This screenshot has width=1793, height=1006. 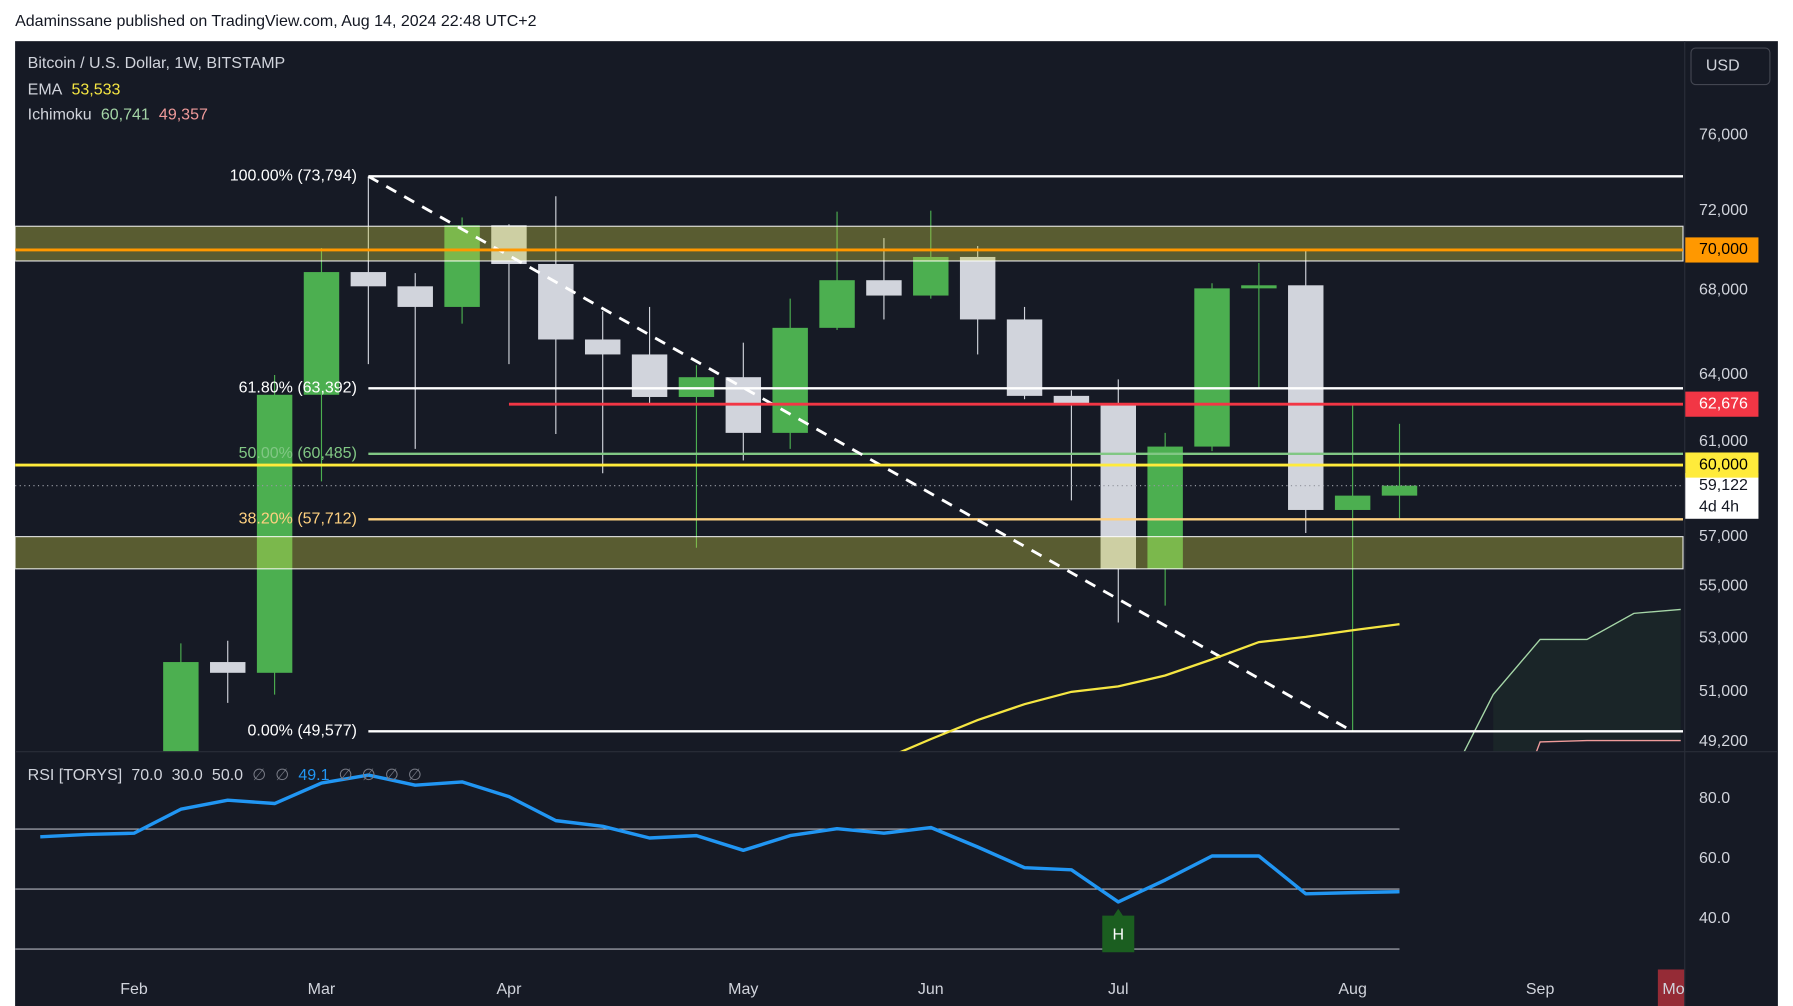 What do you see at coordinates (45, 90) in the screenshot?
I see `legend-name: EMA` at bounding box center [45, 90].